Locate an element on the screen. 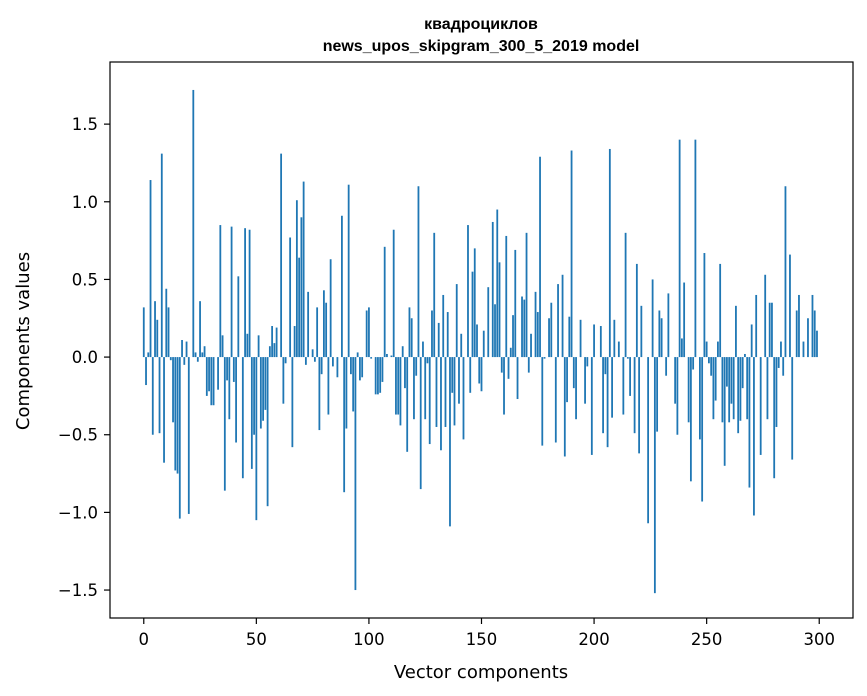 Image resolution: width=867 pixels, height=696 pixels. x-tick-label: 250 is located at coordinates (707, 639).